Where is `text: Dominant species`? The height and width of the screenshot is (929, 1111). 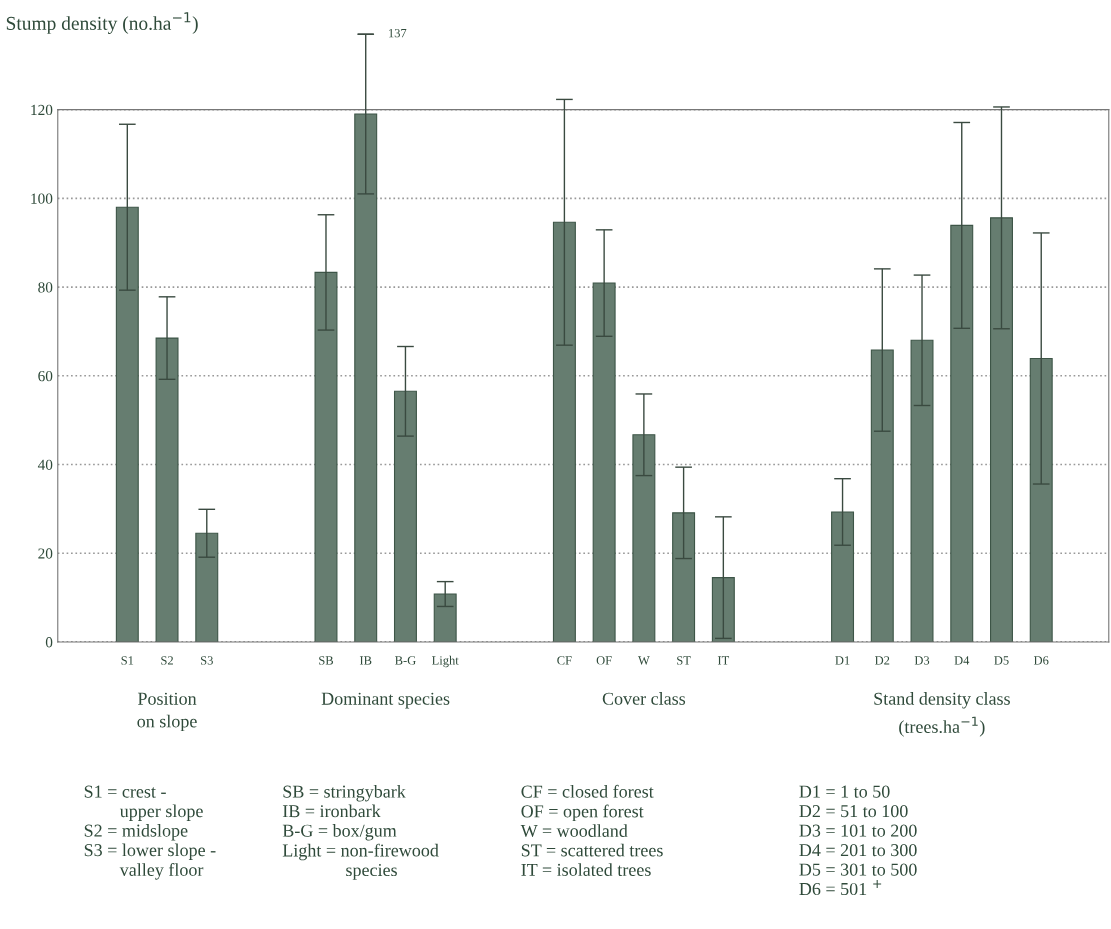
text: Dominant species is located at coordinates (385, 700).